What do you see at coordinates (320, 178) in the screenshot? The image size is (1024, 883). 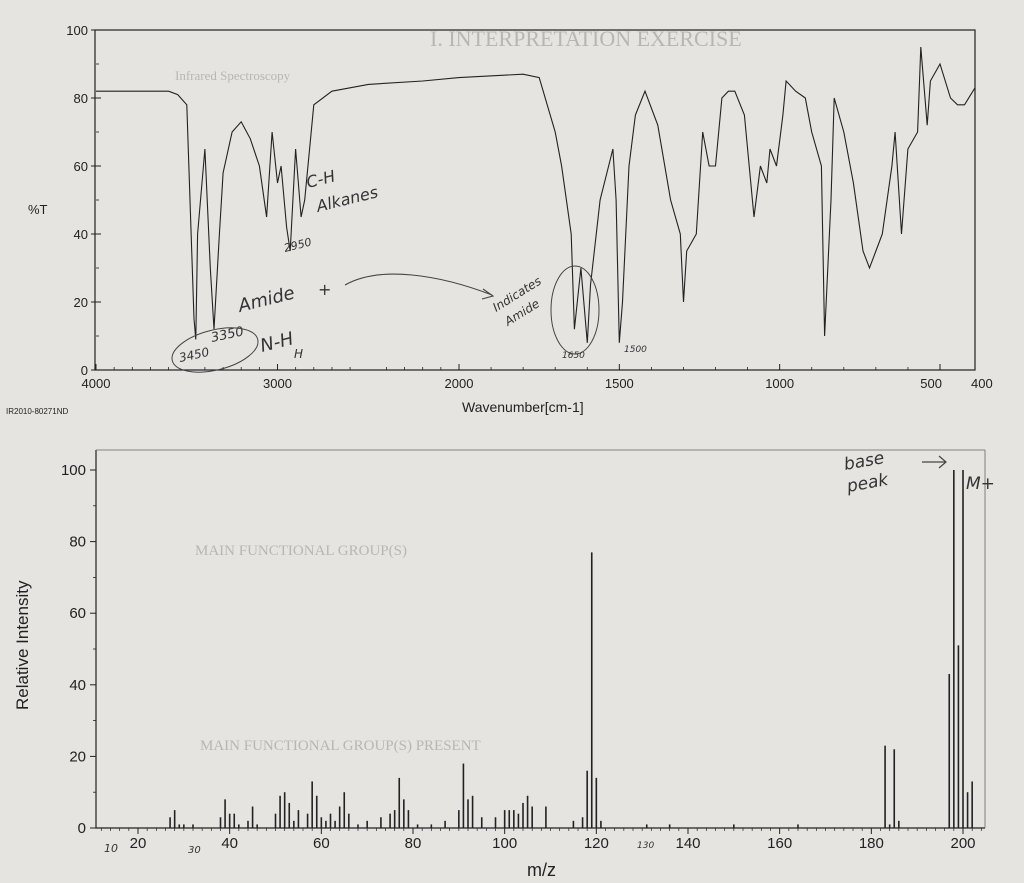 I see `note-ch: C-H` at bounding box center [320, 178].